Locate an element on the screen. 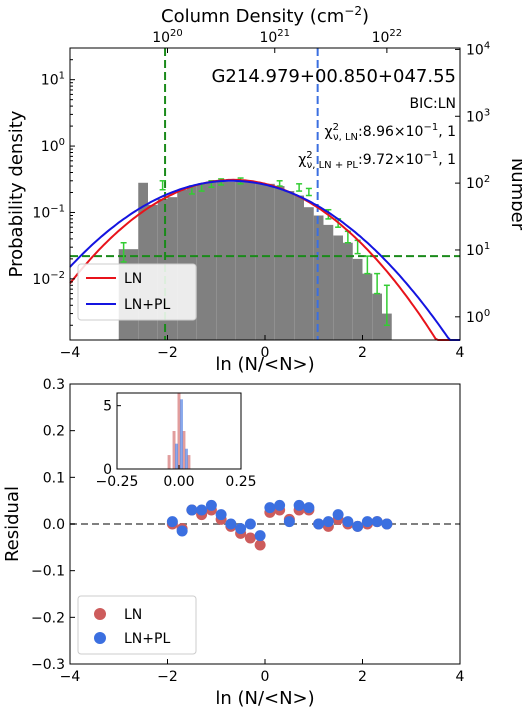  y-tick-label: 10¹ is located at coordinates (53, 80).